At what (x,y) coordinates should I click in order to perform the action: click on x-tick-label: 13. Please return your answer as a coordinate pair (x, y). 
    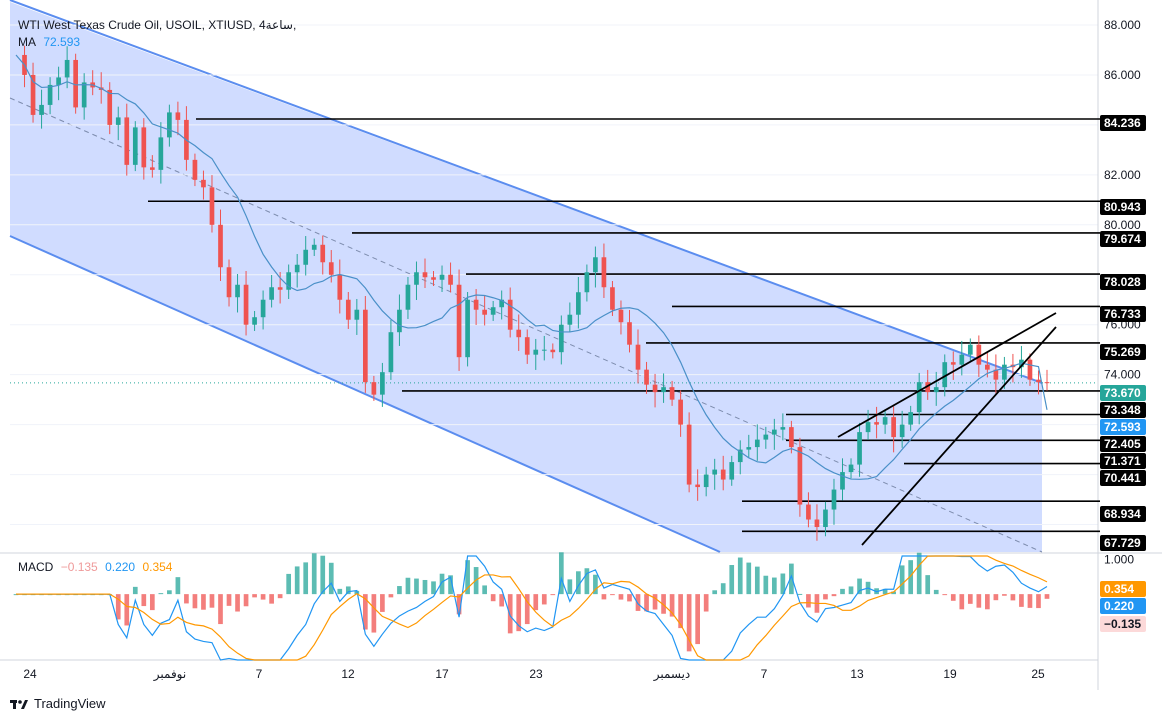
    Looking at the image, I should click on (857, 674).